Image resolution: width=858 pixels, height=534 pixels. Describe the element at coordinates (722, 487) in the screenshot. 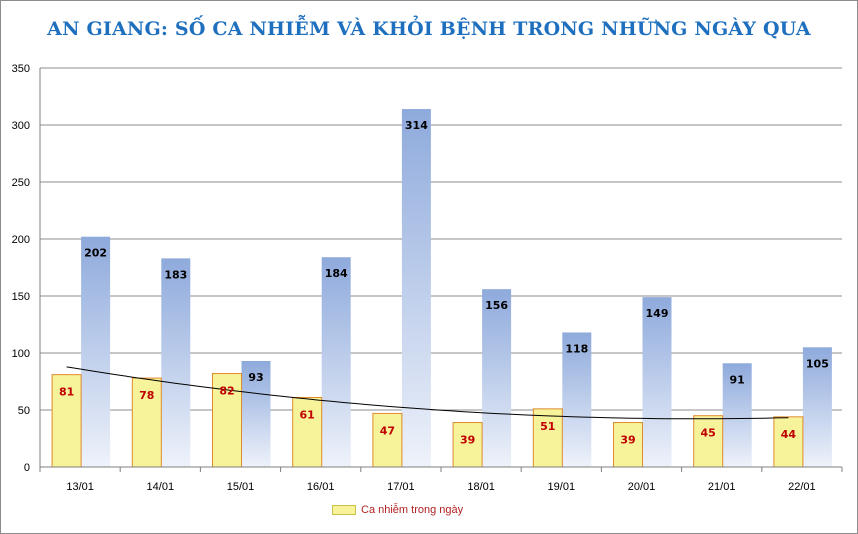

I see `x-tick-label: 21/01` at that location.